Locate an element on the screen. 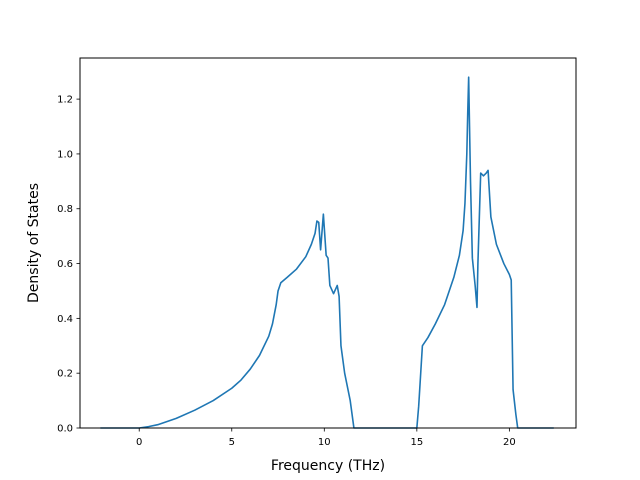 This screenshot has height=480, width=640. x-tick-label: 10 is located at coordinates (324, 442).